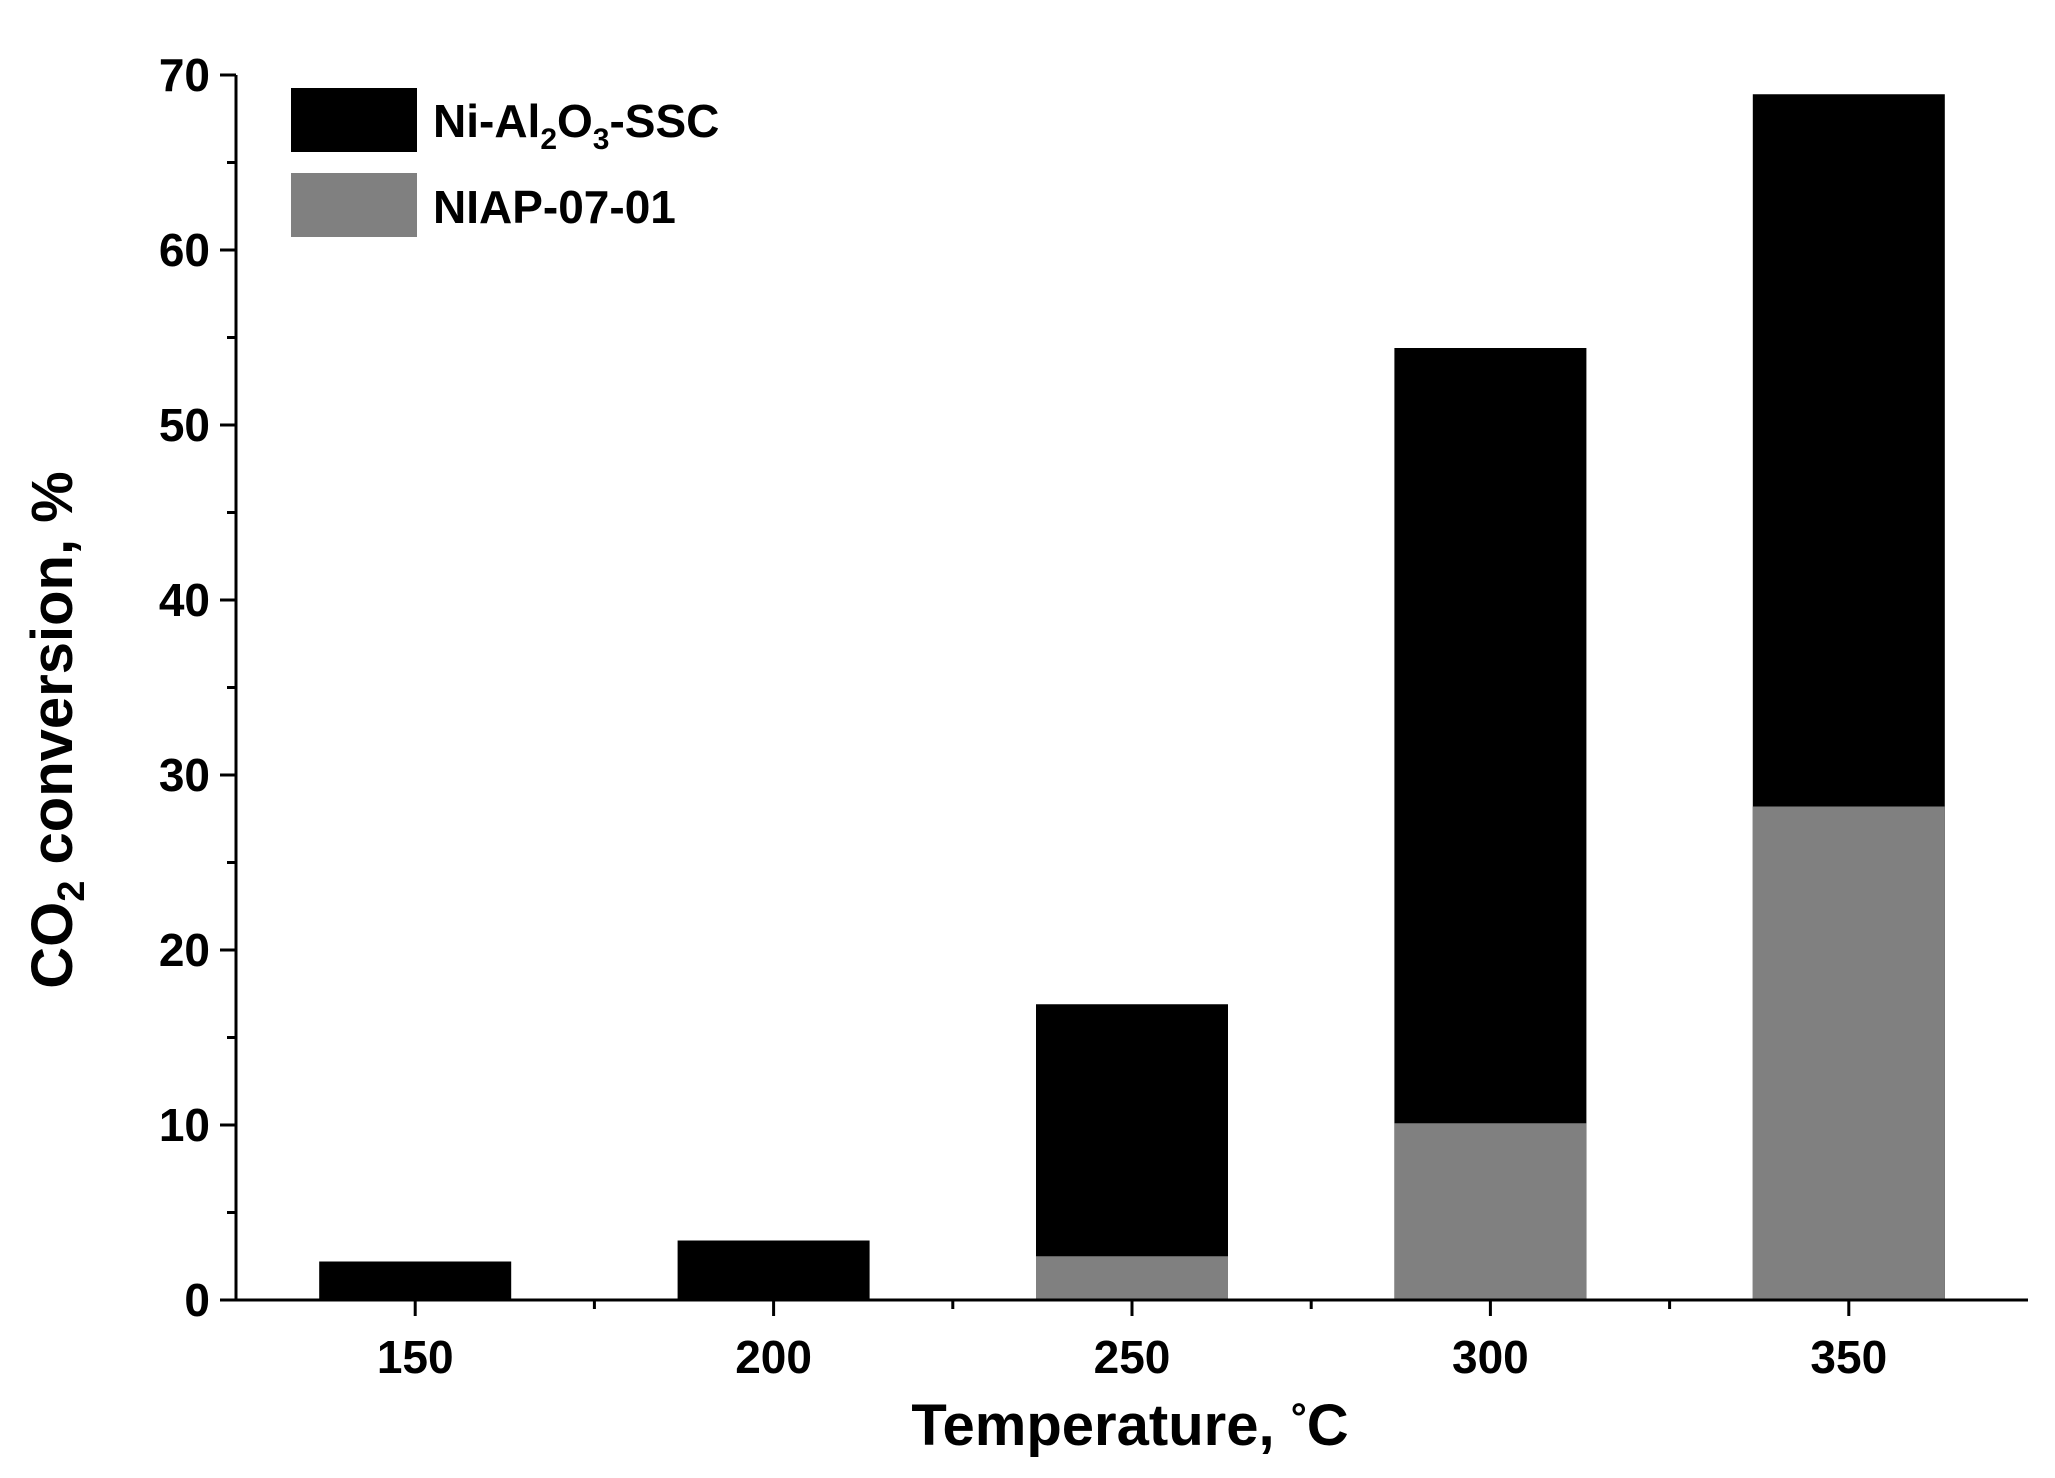 The image size is (2055, 1478). I want to click on legend-label-niap-07-01: NIAP-07-01, so click(554, 207).